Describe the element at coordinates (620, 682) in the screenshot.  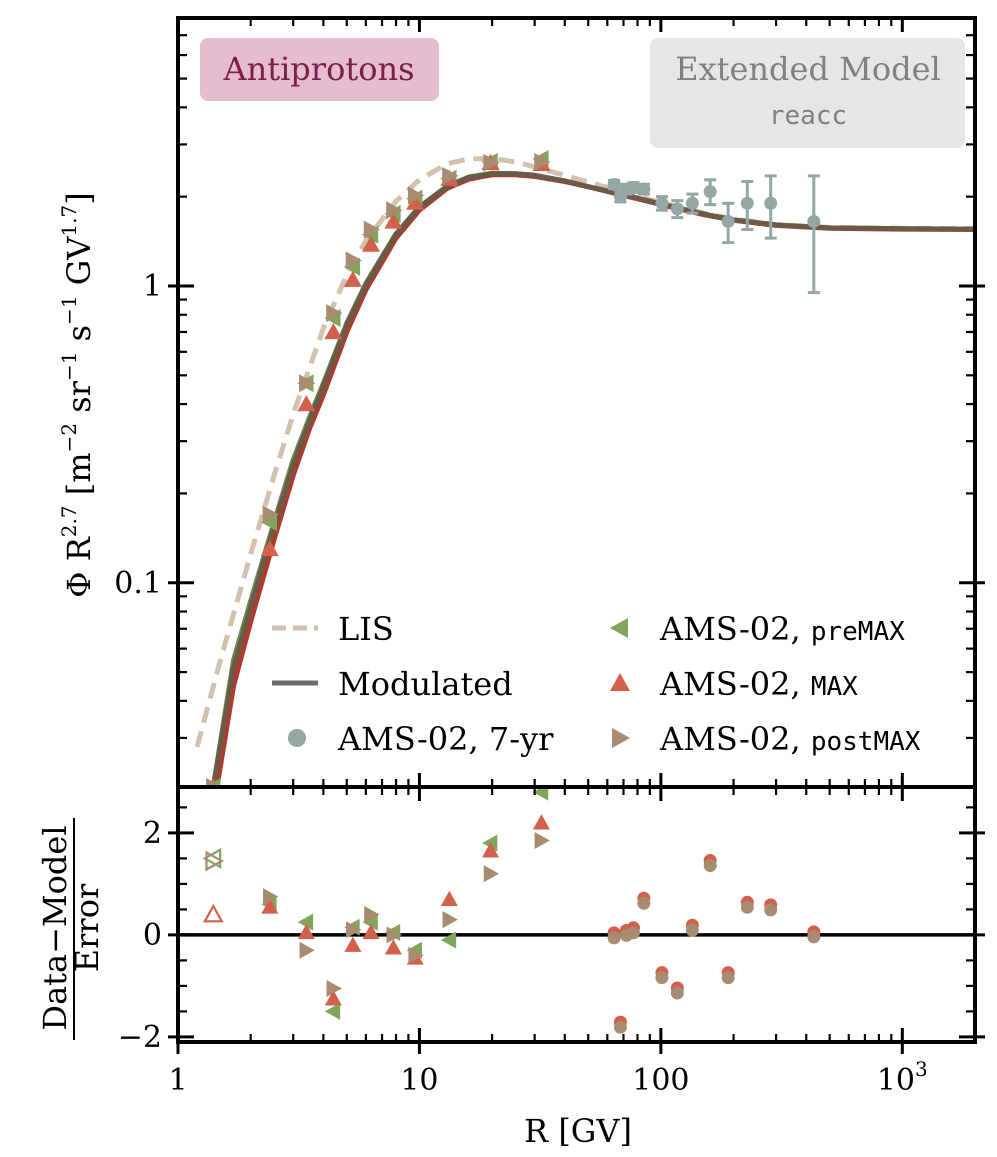
I see `legend-max-marker` at that location.